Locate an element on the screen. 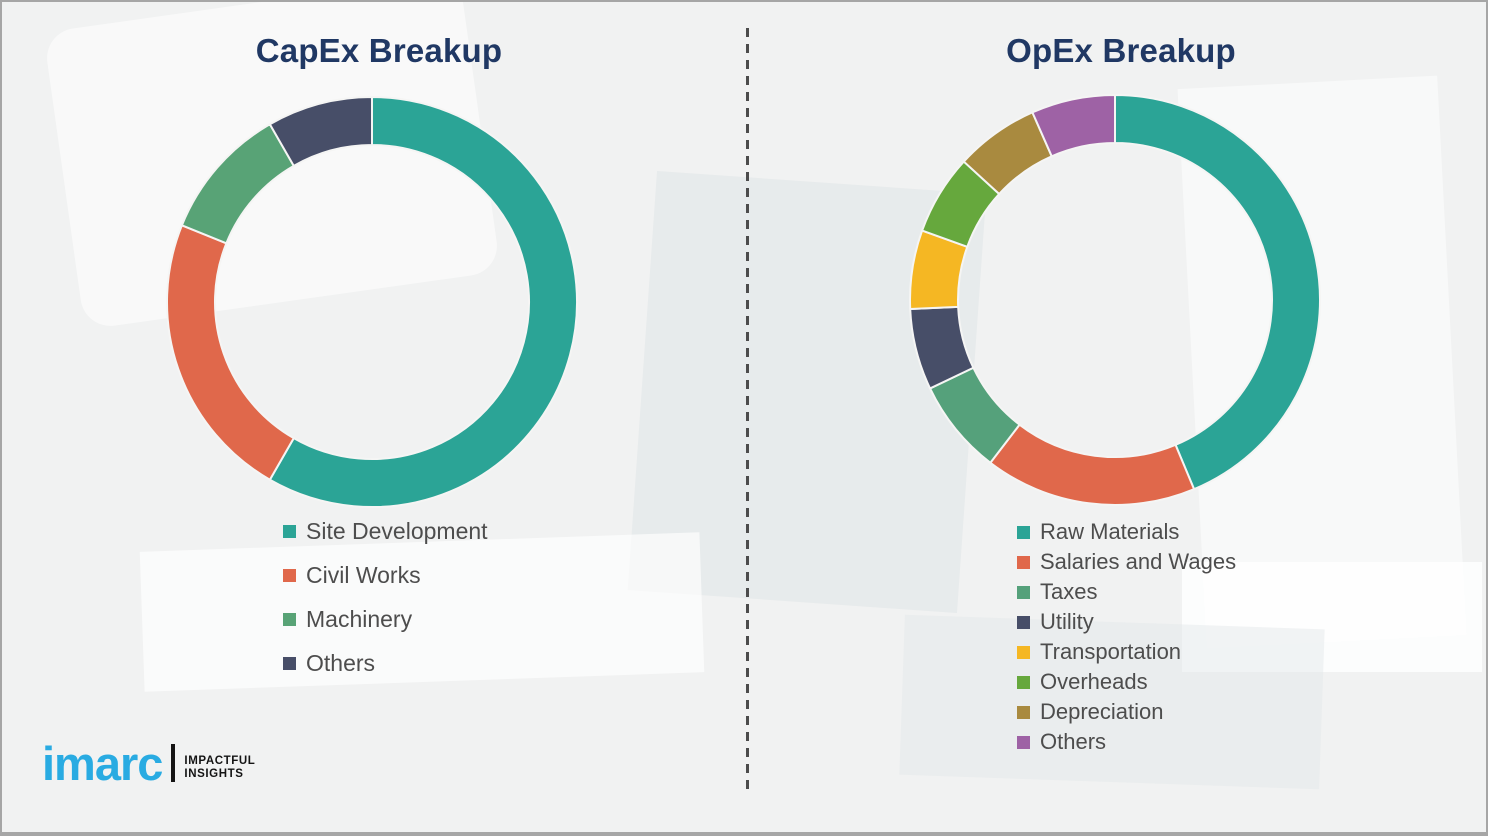  legend-item: Salaries and Wages is located at coordinates (1126, 562).